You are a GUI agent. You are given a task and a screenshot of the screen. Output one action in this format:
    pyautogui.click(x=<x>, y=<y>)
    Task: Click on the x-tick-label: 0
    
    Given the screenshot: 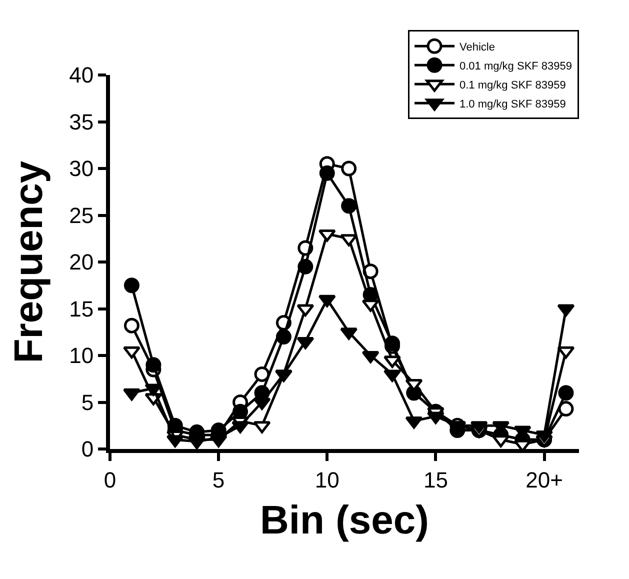 What is the action you would take?
    pyautogui.click(x=110, y=479)
    